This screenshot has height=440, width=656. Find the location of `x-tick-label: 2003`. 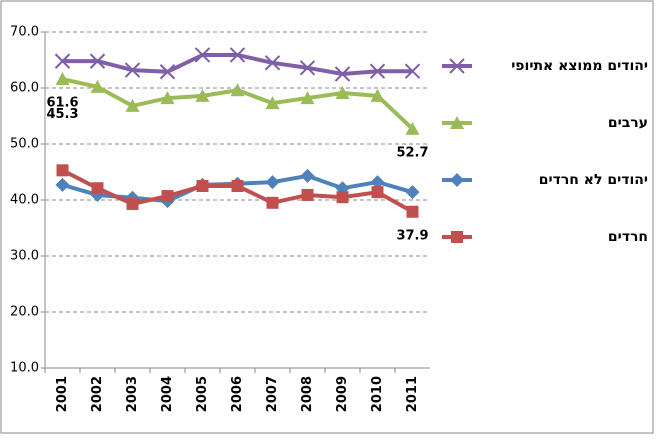

x-tick-label: 2003 is located at coordinates (132, 394).